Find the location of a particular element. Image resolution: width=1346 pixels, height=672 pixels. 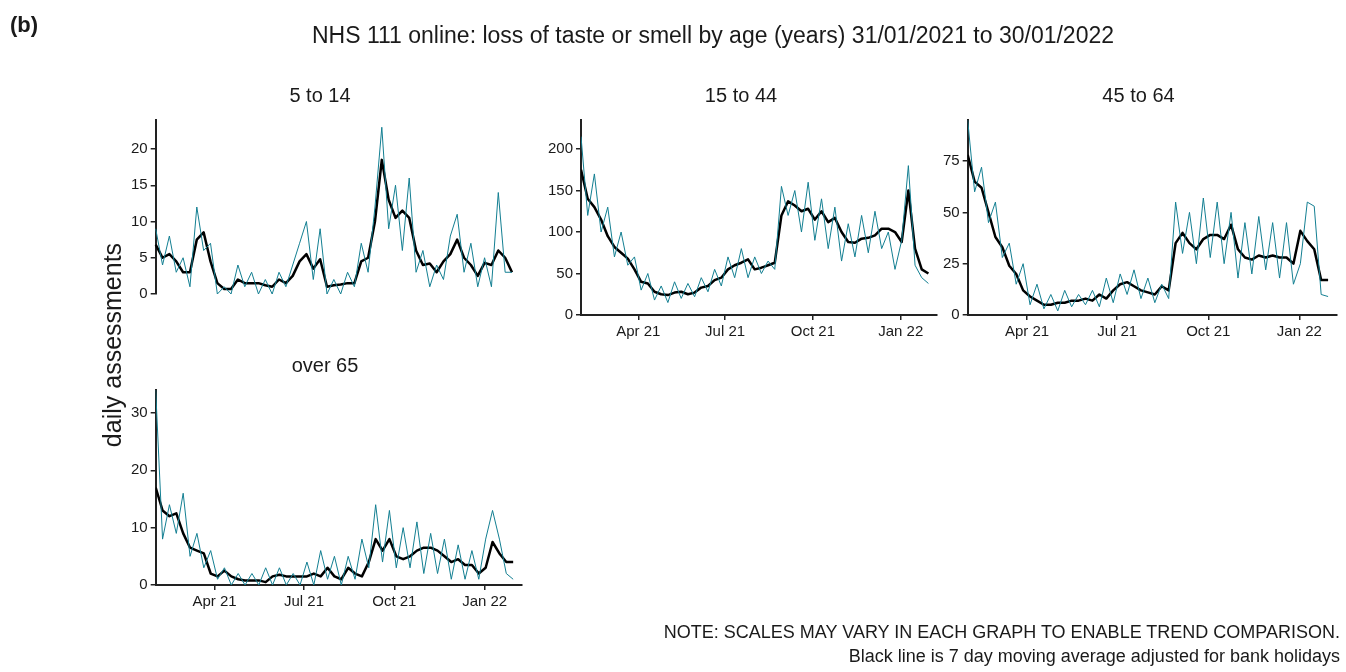

y-tick-label: 200 is located at coordinates (561, 148).